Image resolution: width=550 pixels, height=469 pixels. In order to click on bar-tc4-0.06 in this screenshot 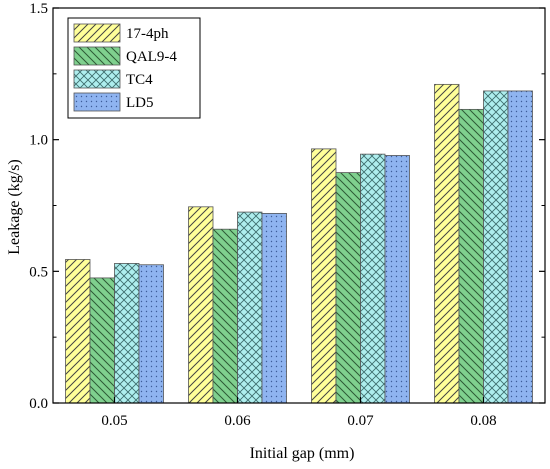, I will do `click(250, 307)`.